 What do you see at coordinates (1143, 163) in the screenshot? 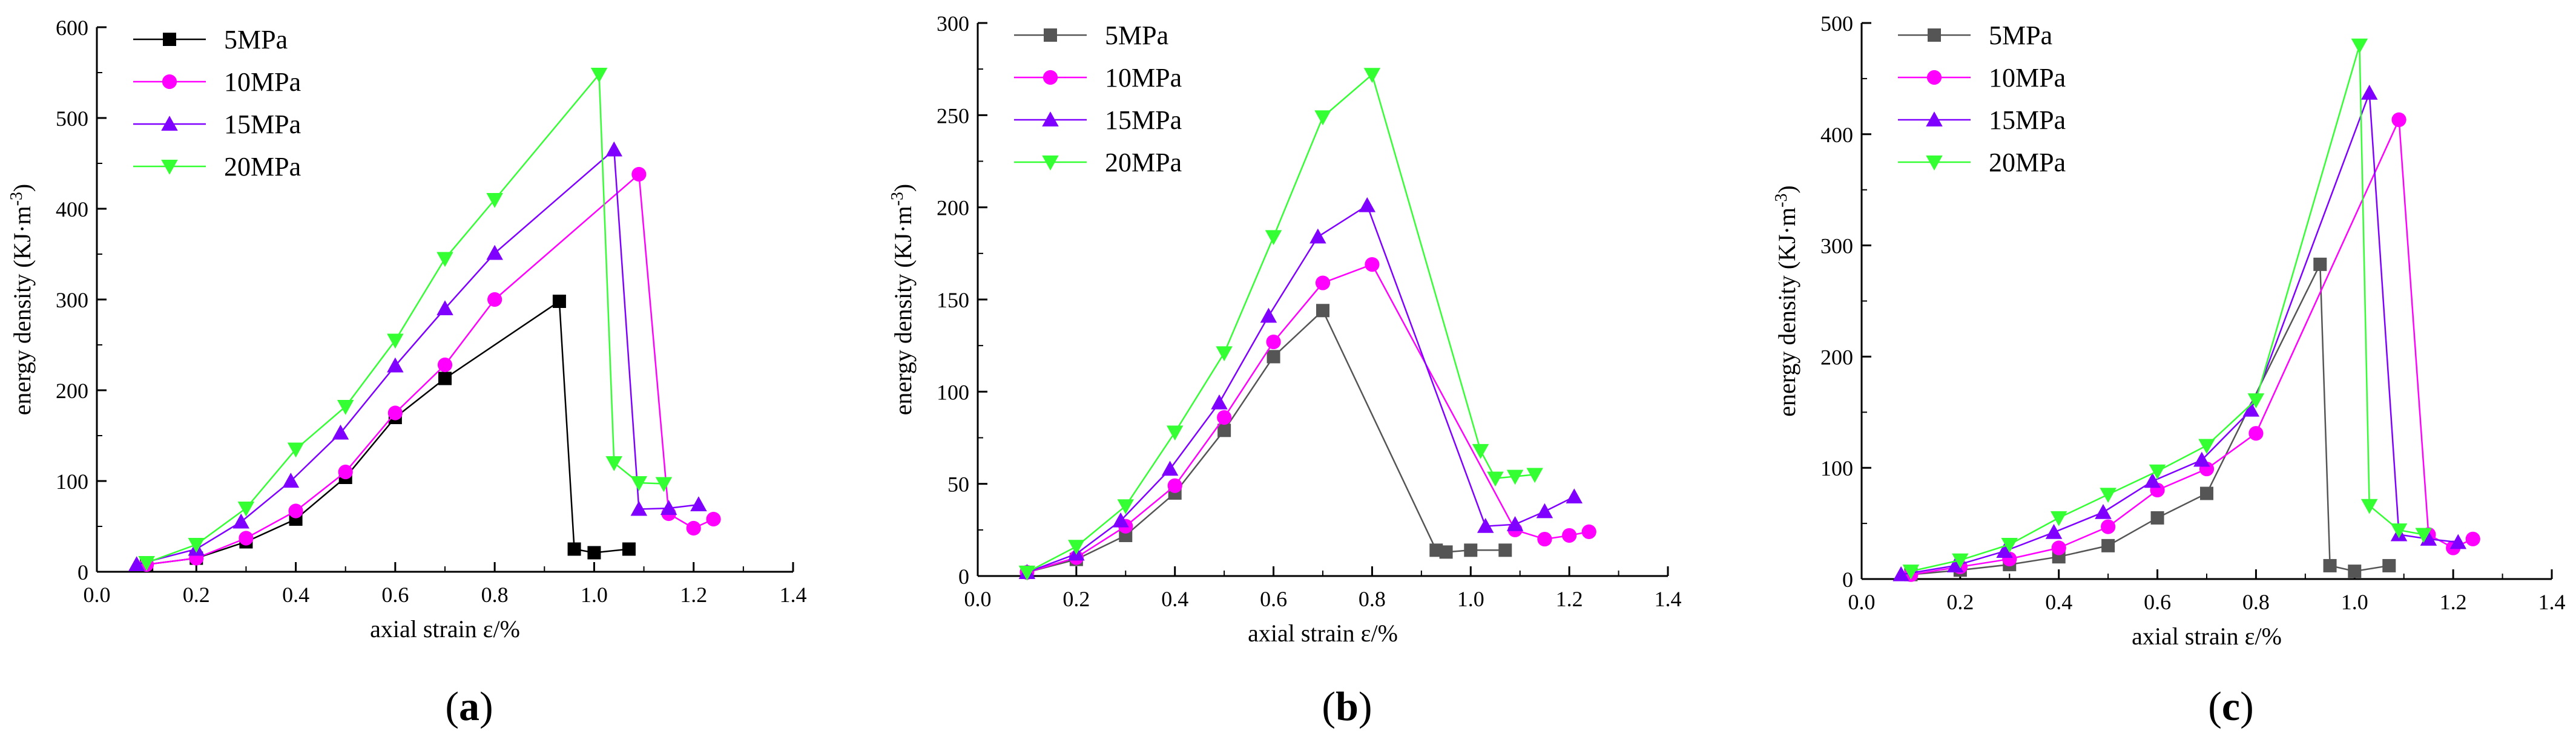
I see `legend-label: 20MPa` at bounding box center [1143, 163].